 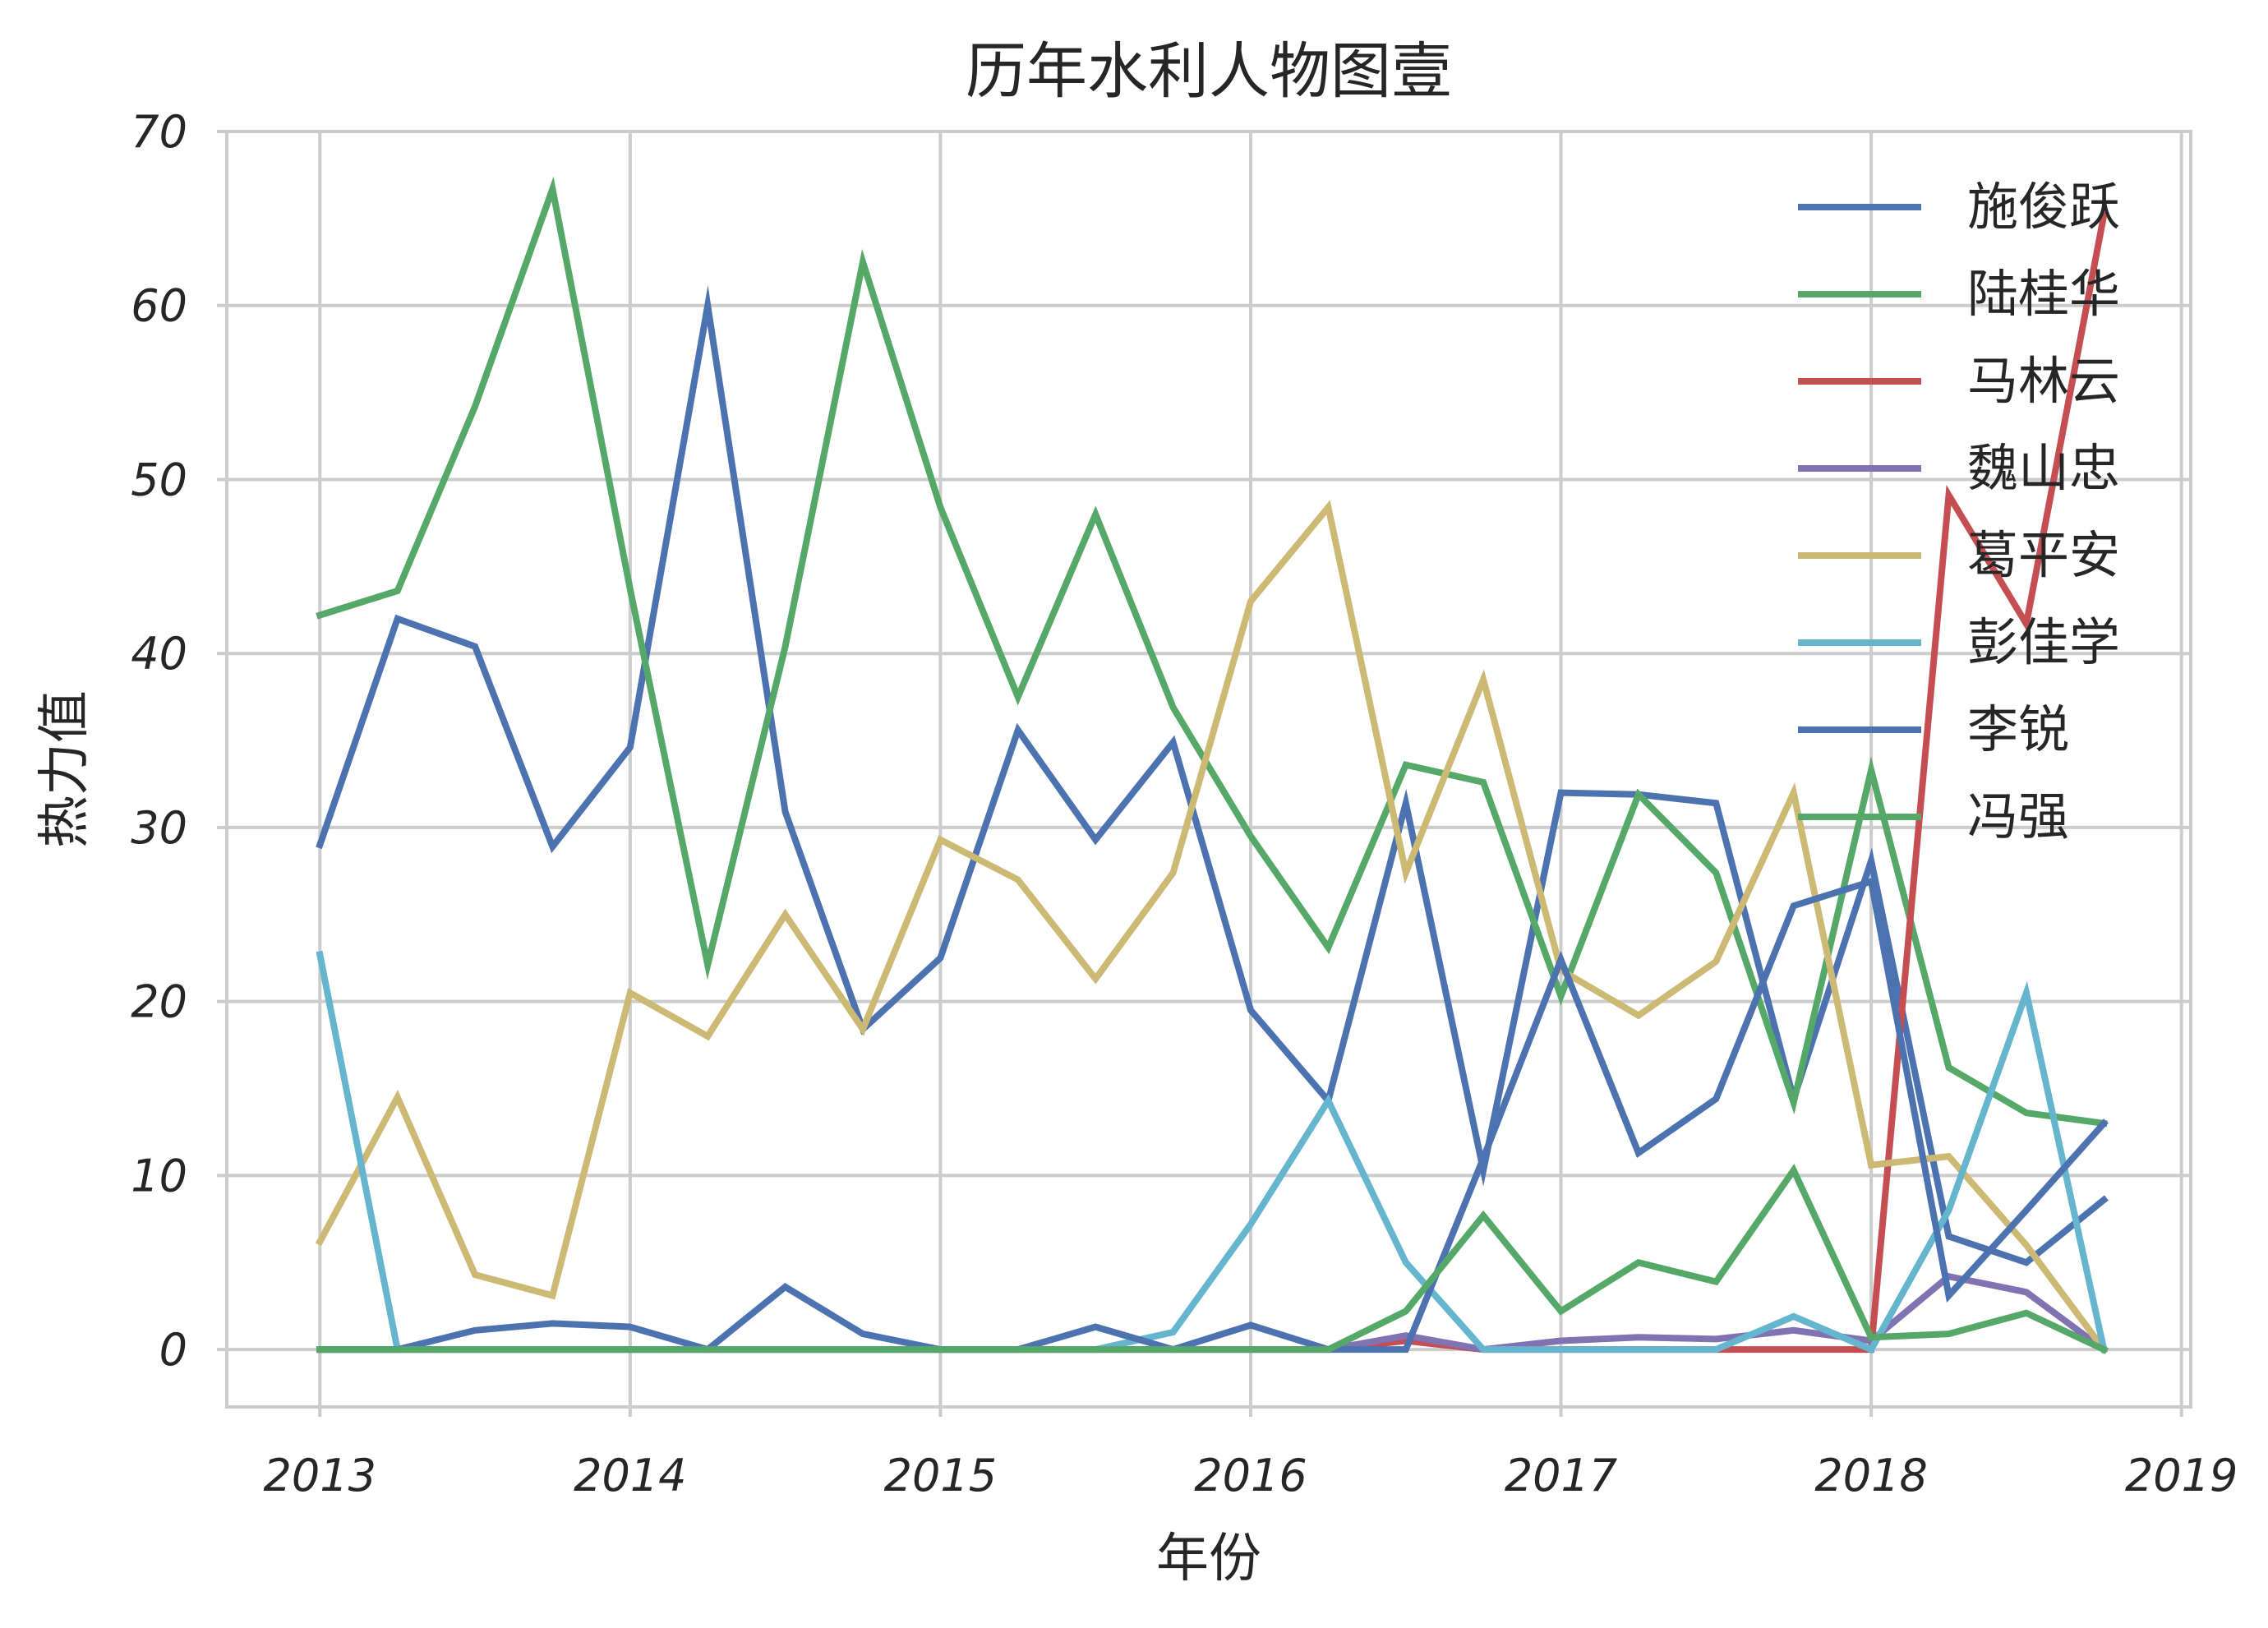 I want to click on y-axis-title: 热力值, so click(x=65, y=769).